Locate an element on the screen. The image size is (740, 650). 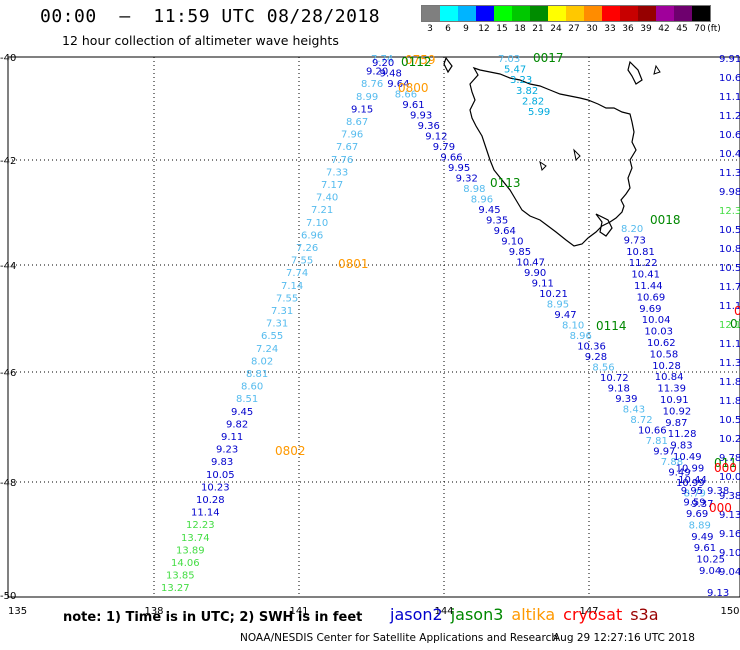
track-3-value: 3.23 is located at coordinates (521, 80).